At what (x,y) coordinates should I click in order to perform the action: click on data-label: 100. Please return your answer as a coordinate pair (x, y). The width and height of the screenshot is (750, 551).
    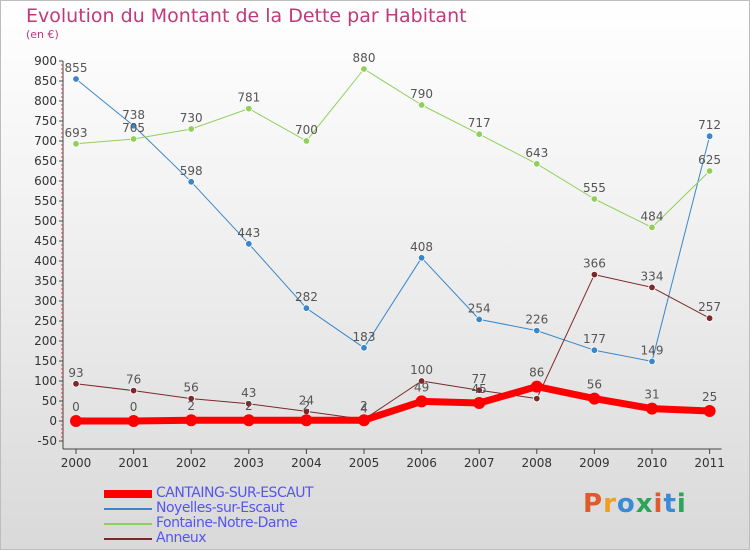
    Looking at the image, I should click on (421, 370).